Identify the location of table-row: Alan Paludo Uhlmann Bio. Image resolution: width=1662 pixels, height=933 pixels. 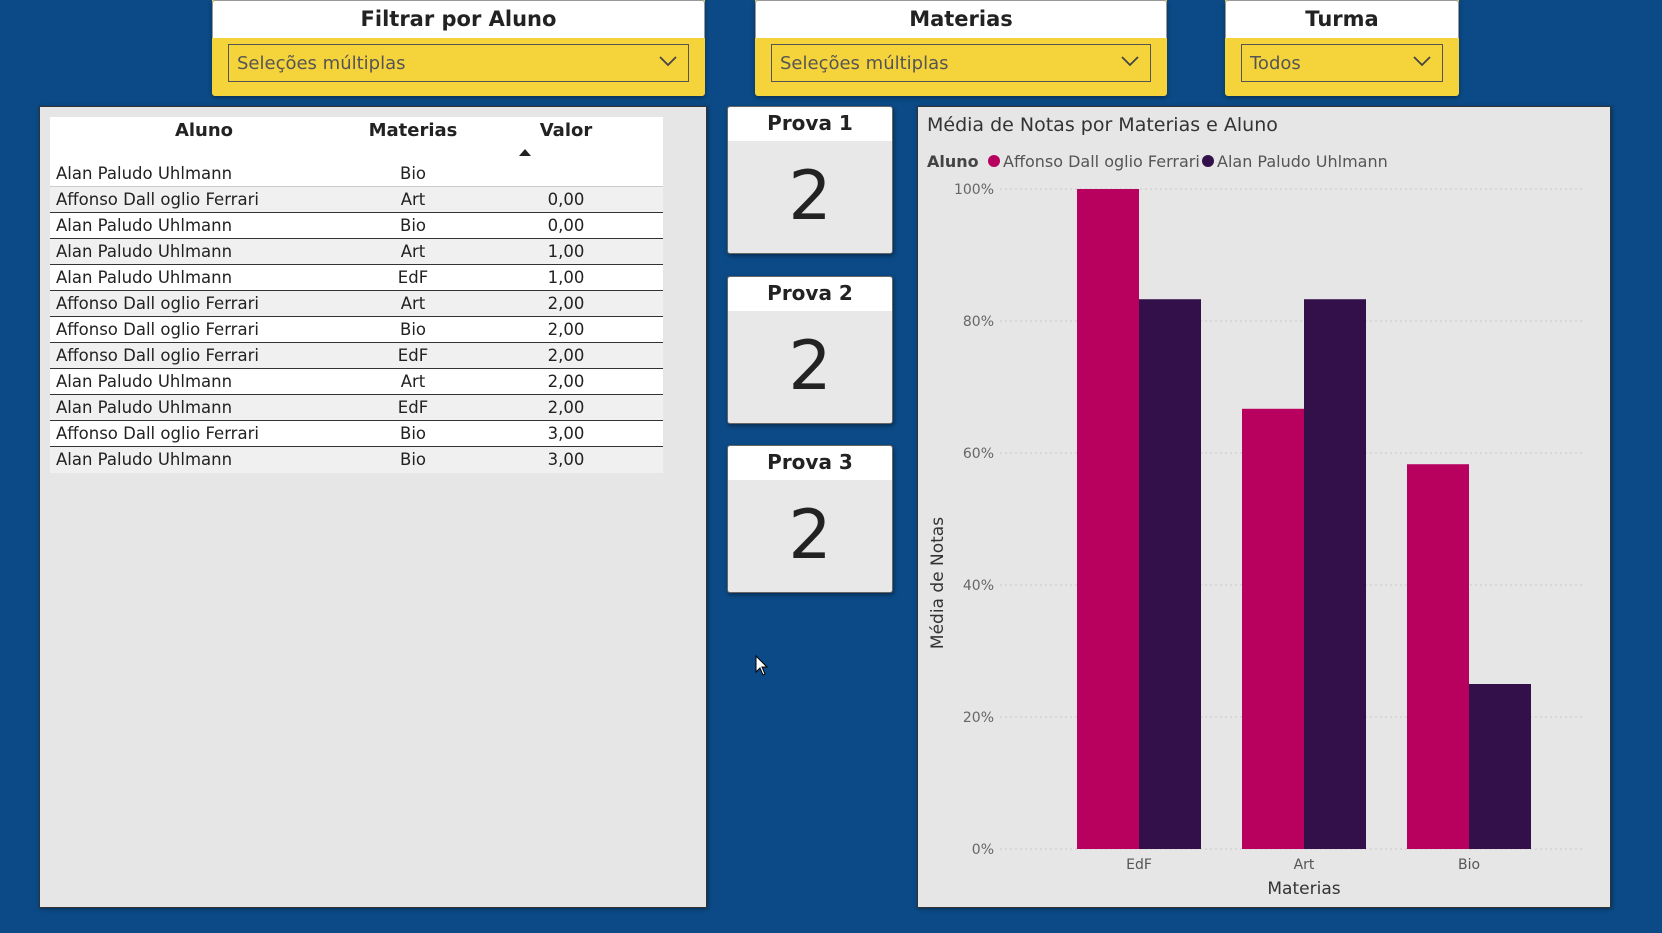
(356, 174).